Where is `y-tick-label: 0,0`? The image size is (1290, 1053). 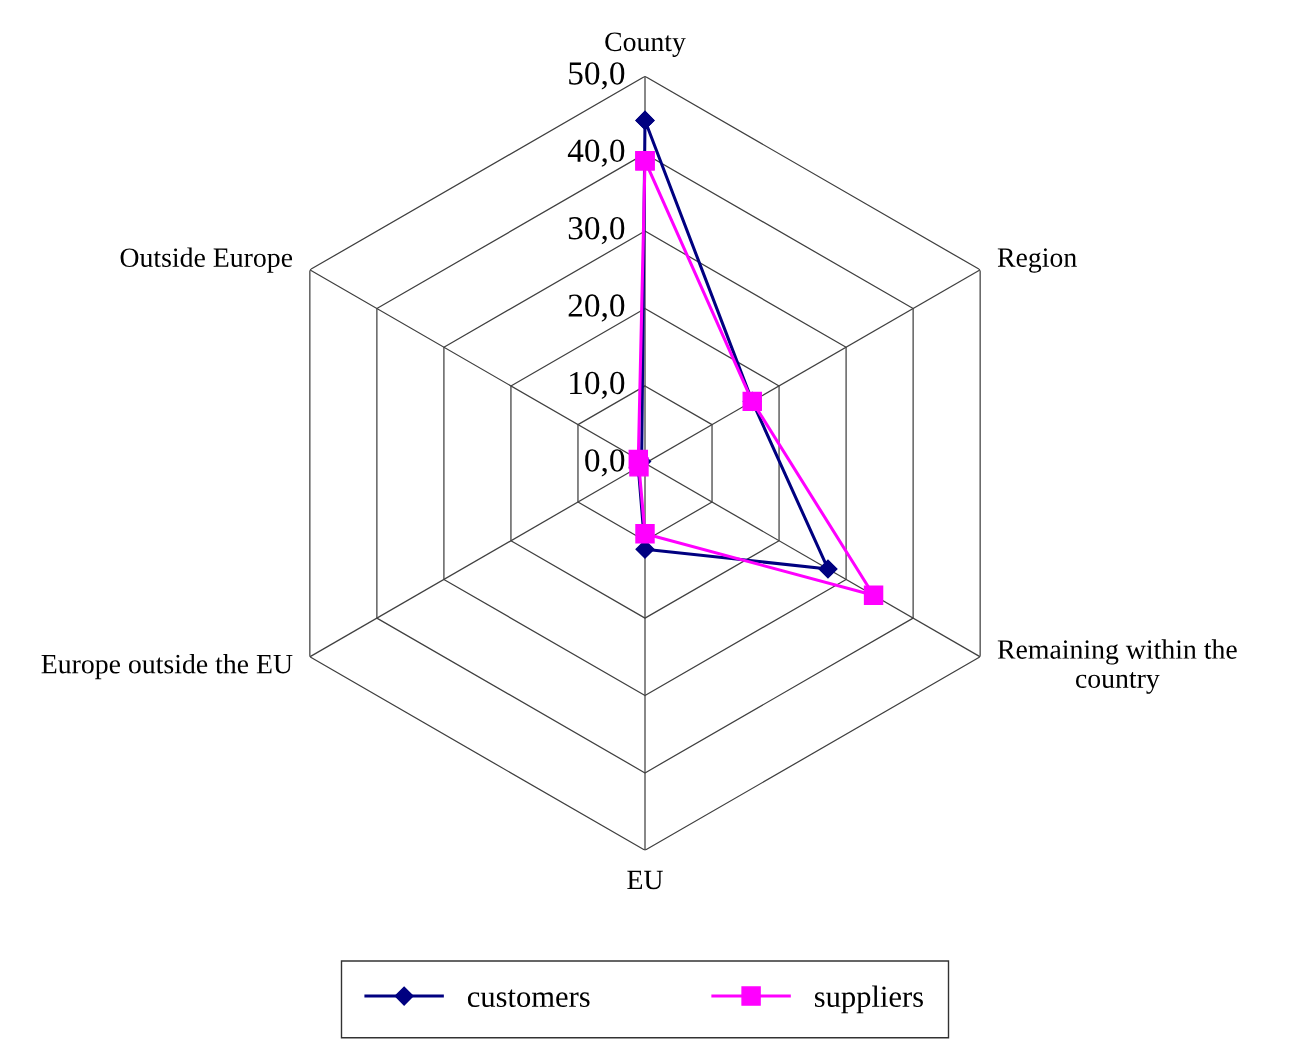 y-tick-label: 0,0 is located at coordinates (605, 463).